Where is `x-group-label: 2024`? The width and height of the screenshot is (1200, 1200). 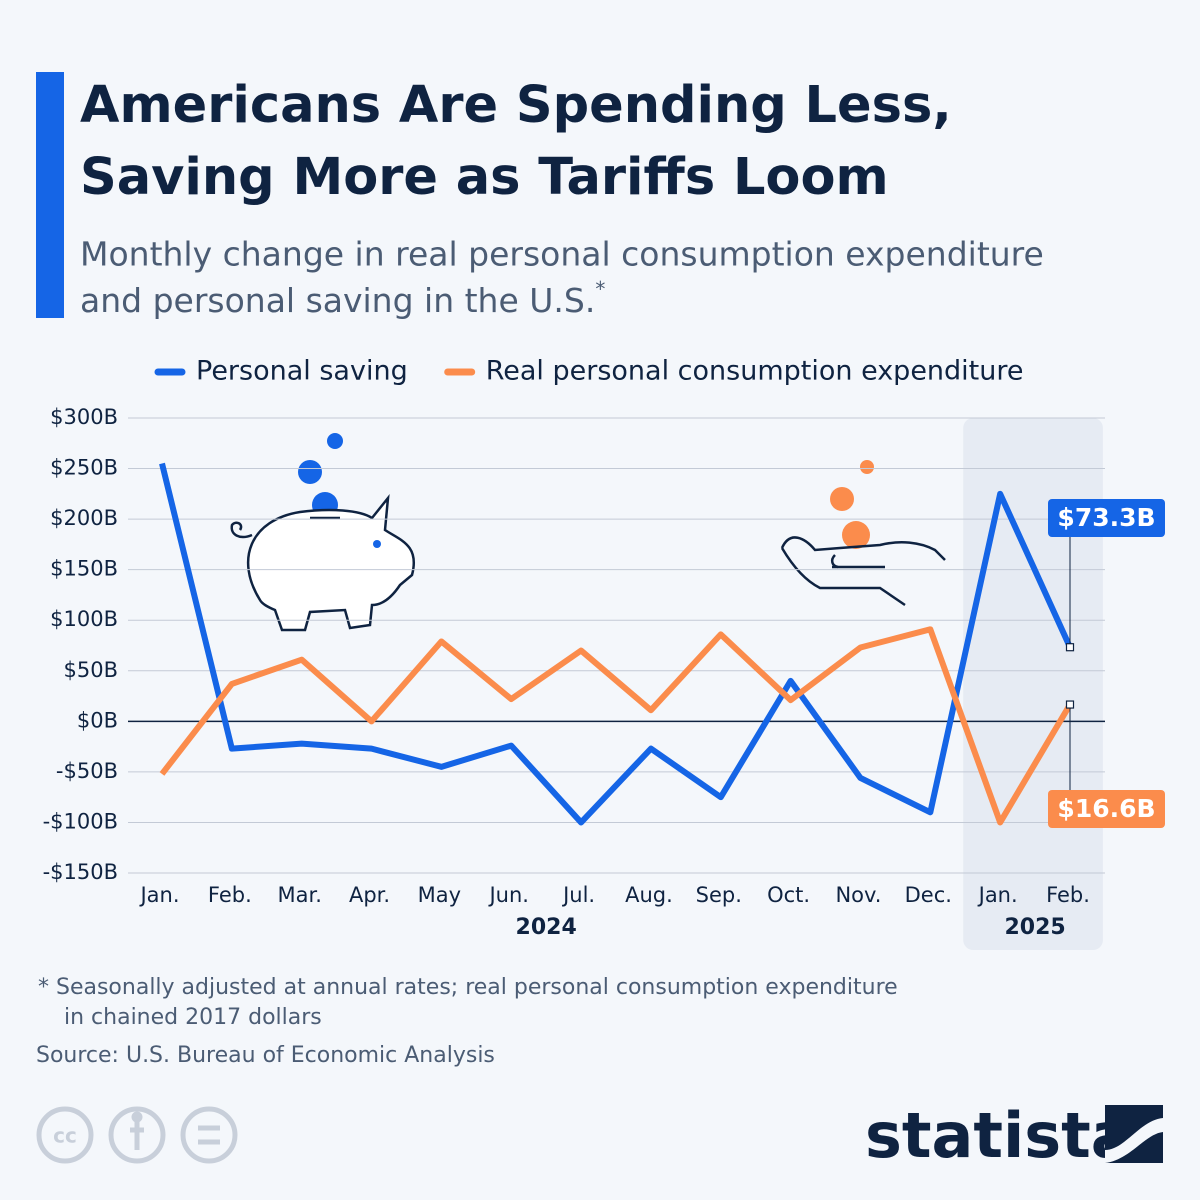 x-group-label: 2024 is located at coordinates (546, 927).